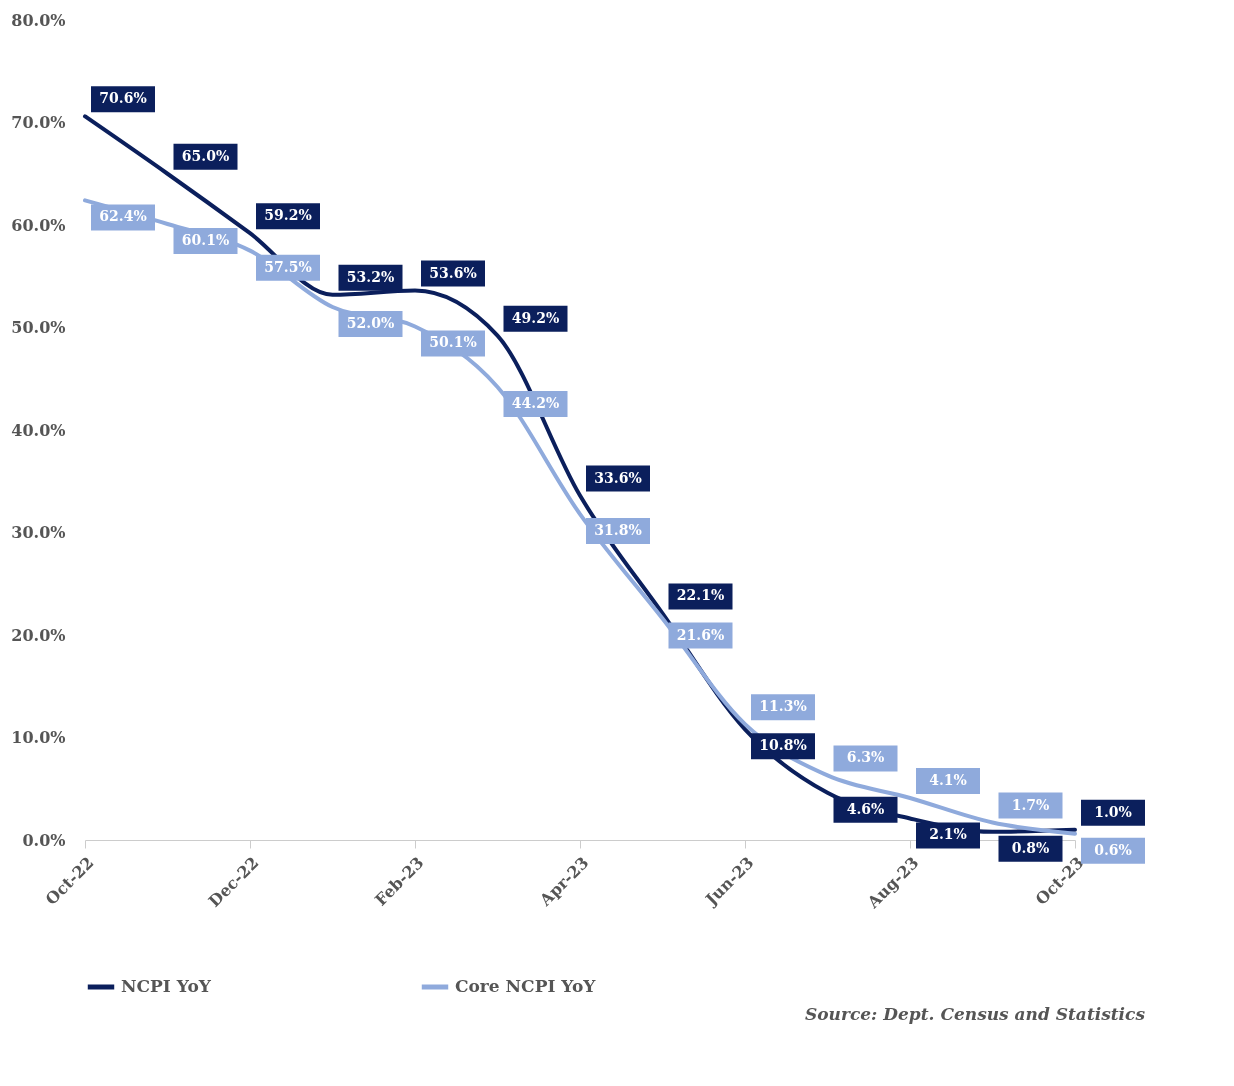 The width and height of the screenshot is (1234, 1086). What do you see at coordinates (948, 779) in the screenshot?
I see `data-label: 4.1%` at bounding box center [948, 779].